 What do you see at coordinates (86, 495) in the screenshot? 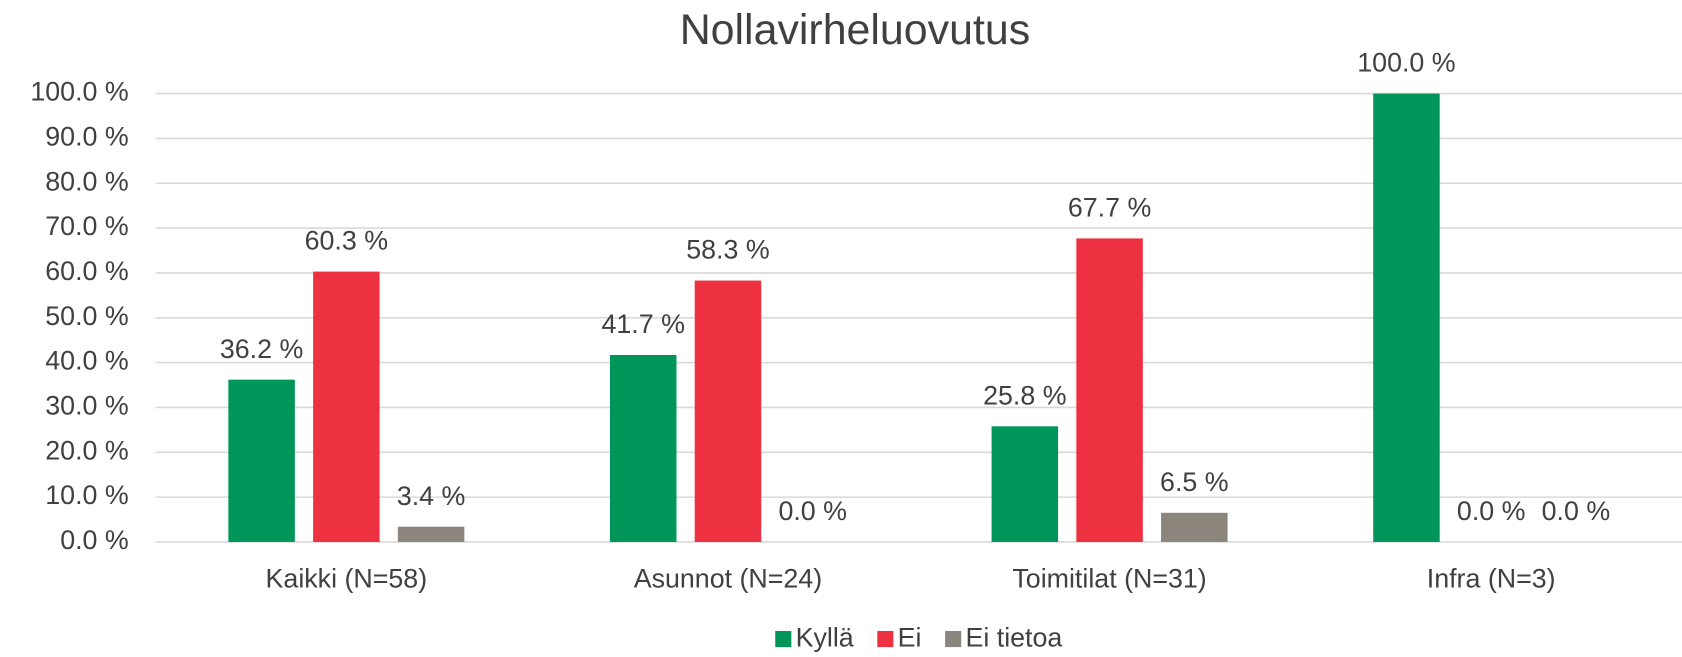
I see `y-tick-label: 10.0 %` at bounding box center [86, 495].